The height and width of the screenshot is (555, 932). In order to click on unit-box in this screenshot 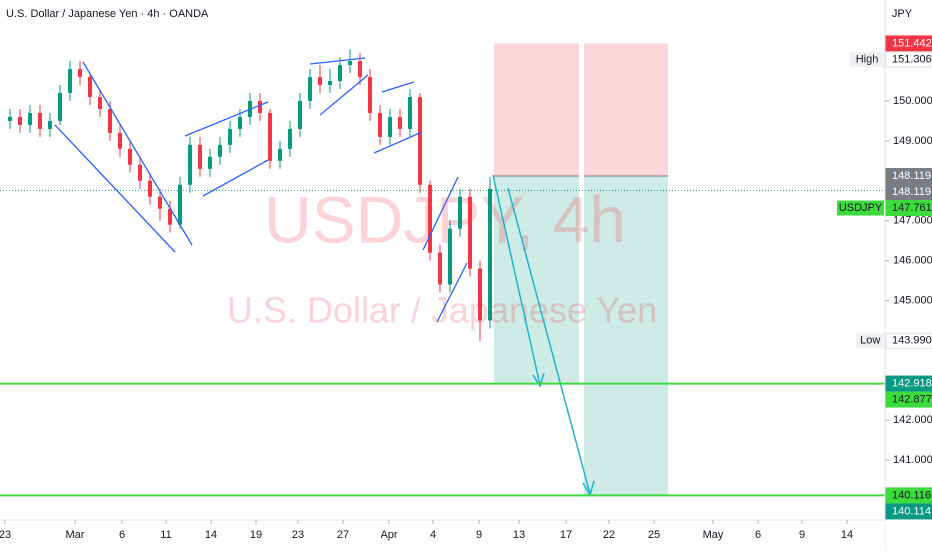, I will do `click(909, 13)`.